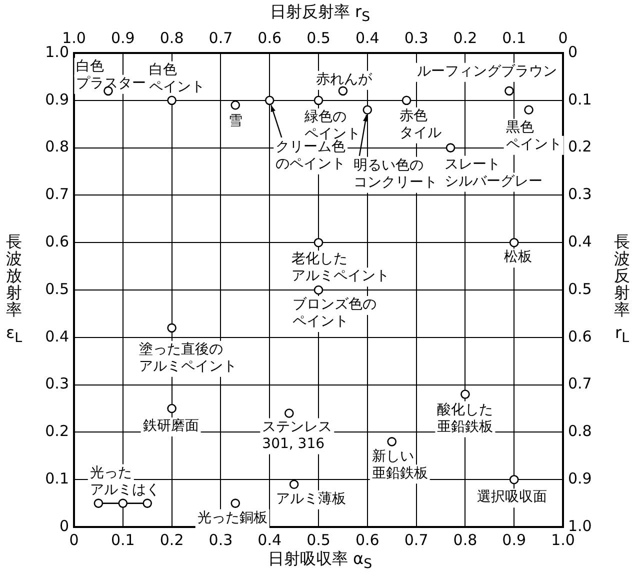 Image resolution: width=641 pixels, height=573 pixels. Describe the element at coordinates (57, 147) in the screenshot. I see `y-tick-label: 0.8` at that location.